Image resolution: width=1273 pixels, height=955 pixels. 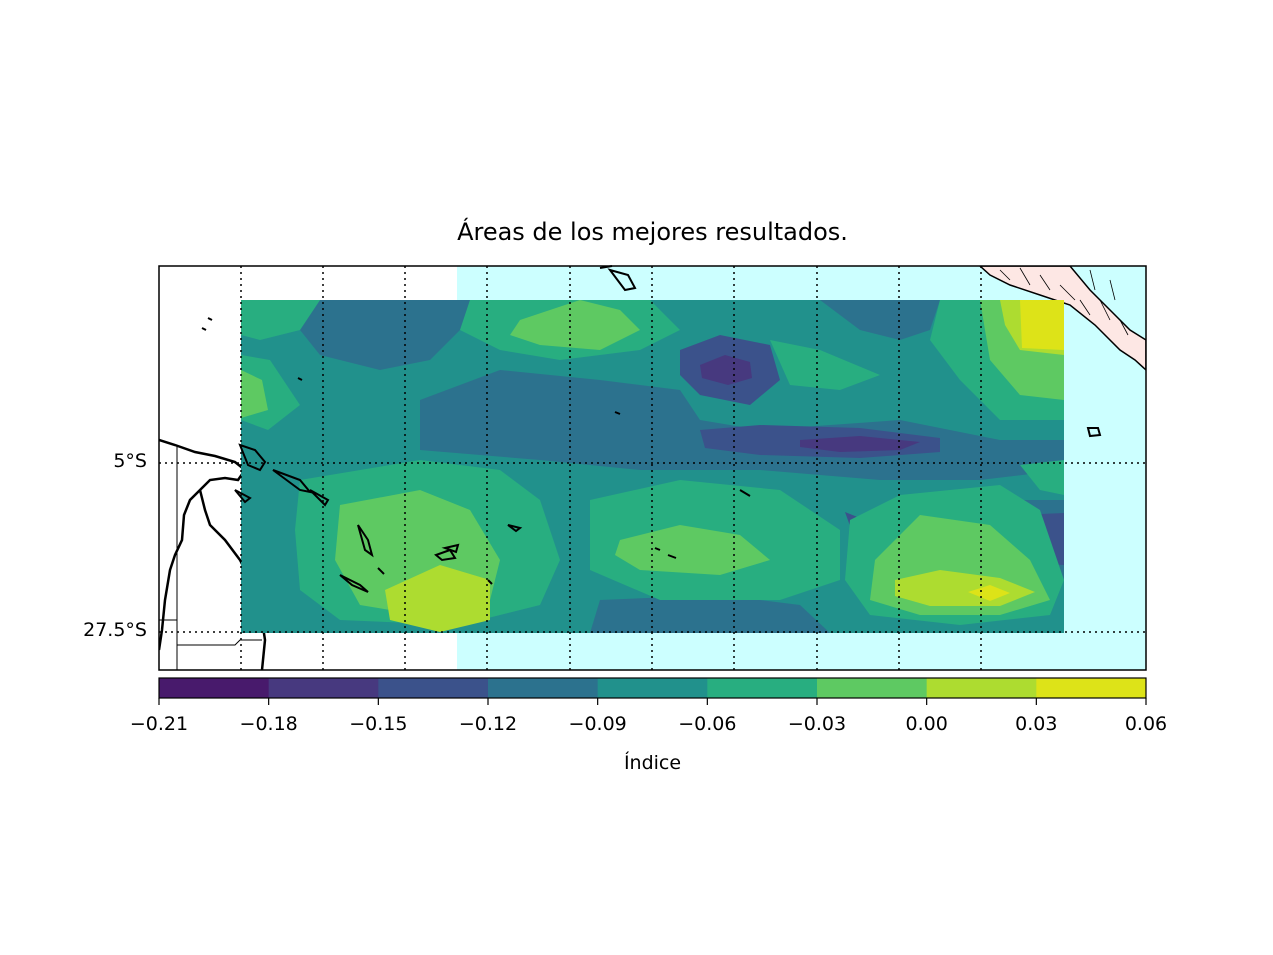 I want to click on colorbar-tick-label: 0.03, so click(x=1036, y=724).